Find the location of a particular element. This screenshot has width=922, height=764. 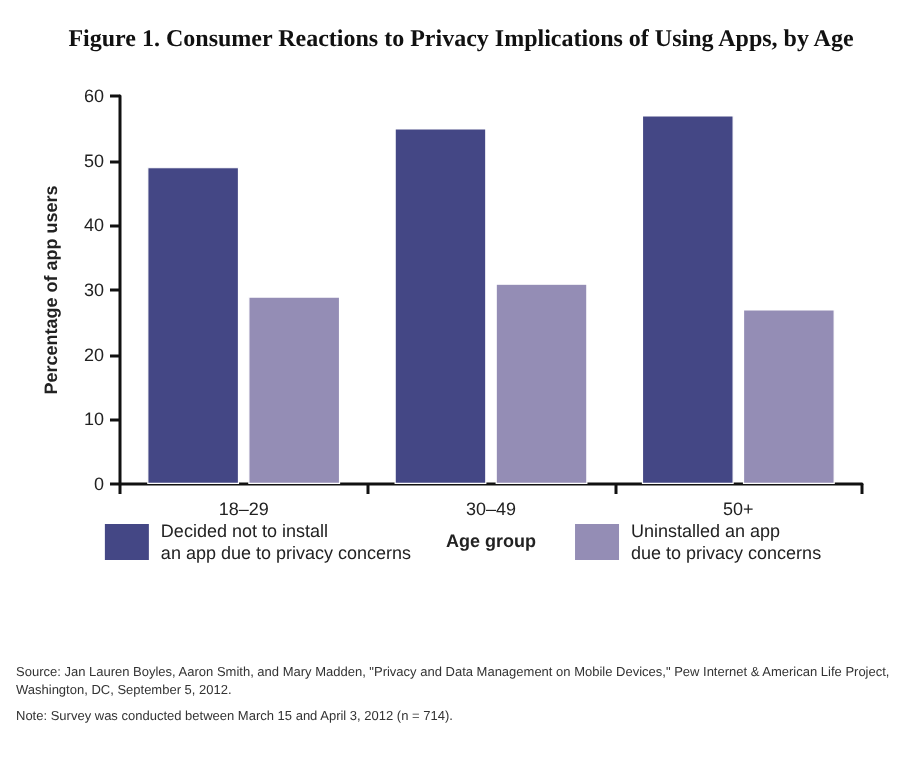

x-axis-title: Age group is located at coordinates (491, 541).